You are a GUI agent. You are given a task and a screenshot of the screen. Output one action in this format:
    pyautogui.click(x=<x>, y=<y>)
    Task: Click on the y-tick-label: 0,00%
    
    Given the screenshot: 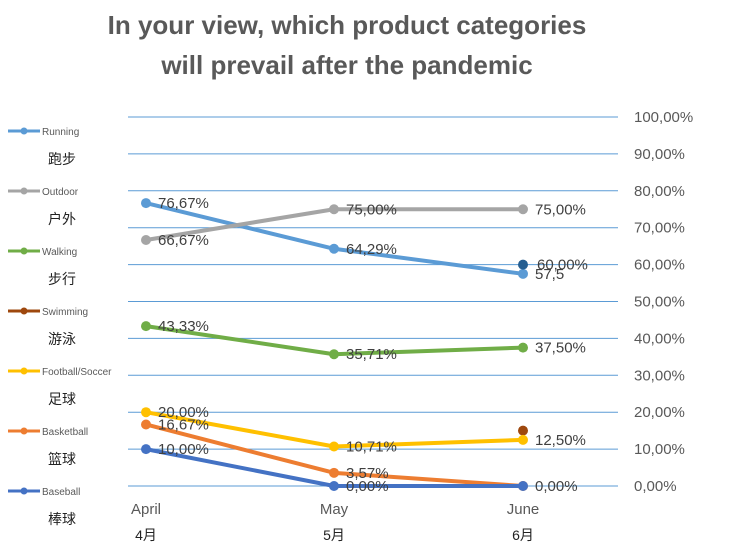 What is the action you would take?
    pyautogui.click(x=655, y=486)
    